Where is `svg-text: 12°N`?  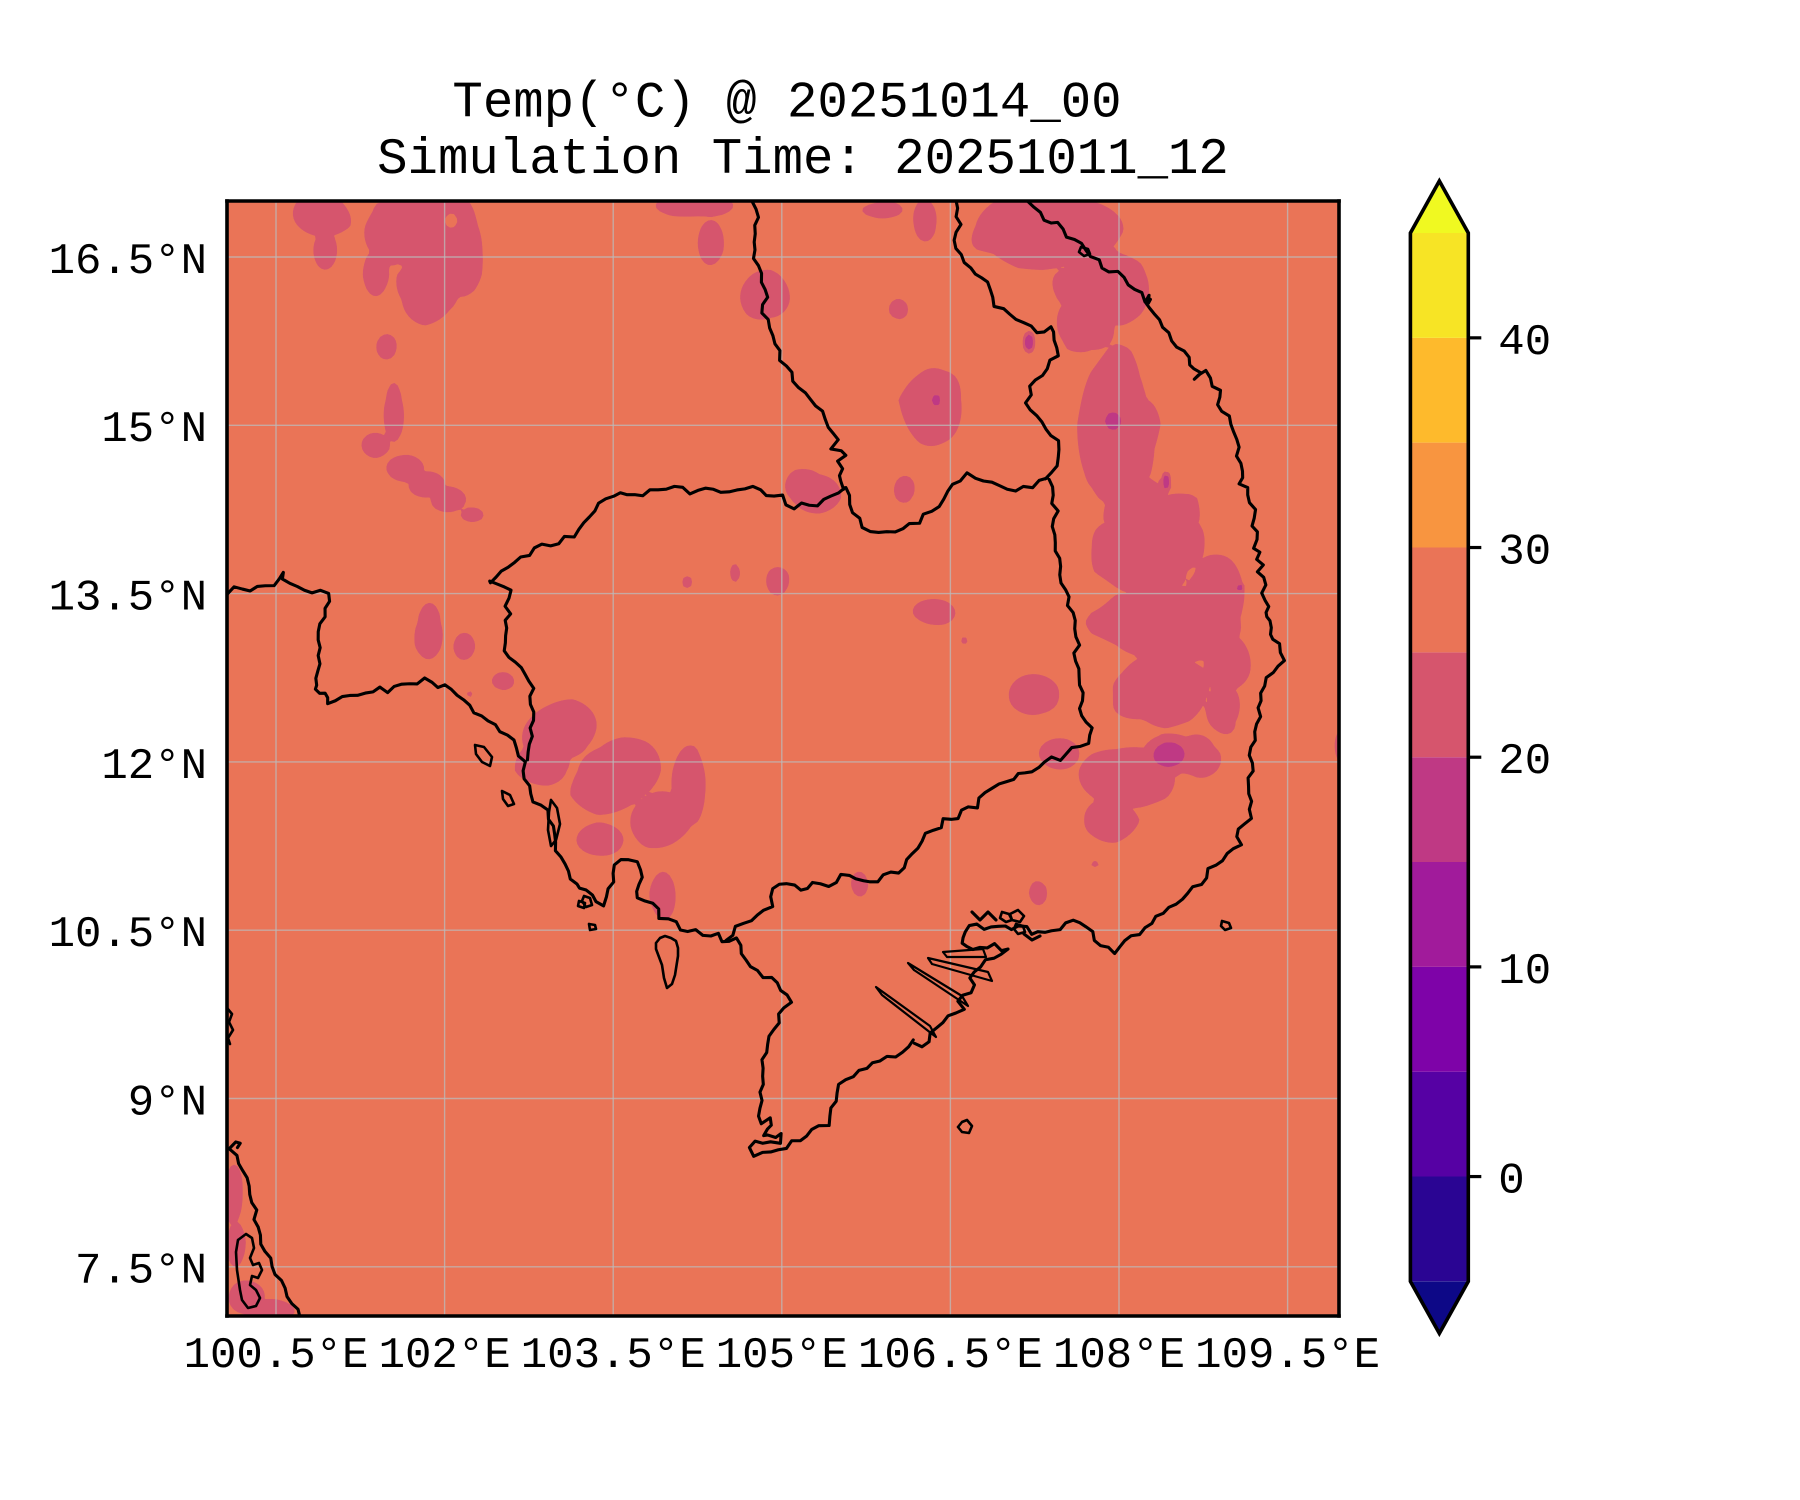 svg-text: 12°N is located at coordinates (154, 767).